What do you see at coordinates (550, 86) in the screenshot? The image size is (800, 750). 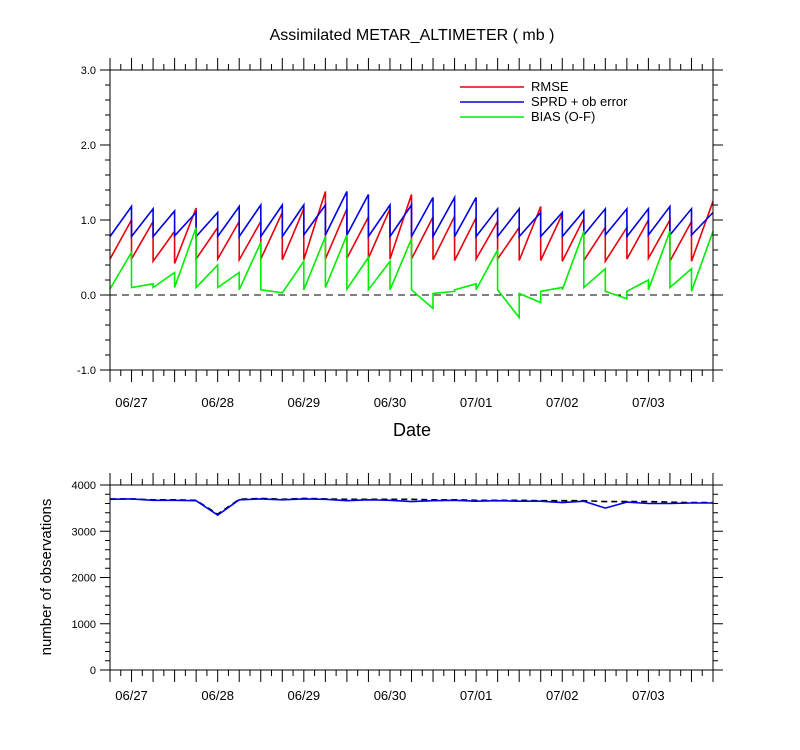 I see `legend-label-rmse: RMSE` at bounding box center [550, 86].